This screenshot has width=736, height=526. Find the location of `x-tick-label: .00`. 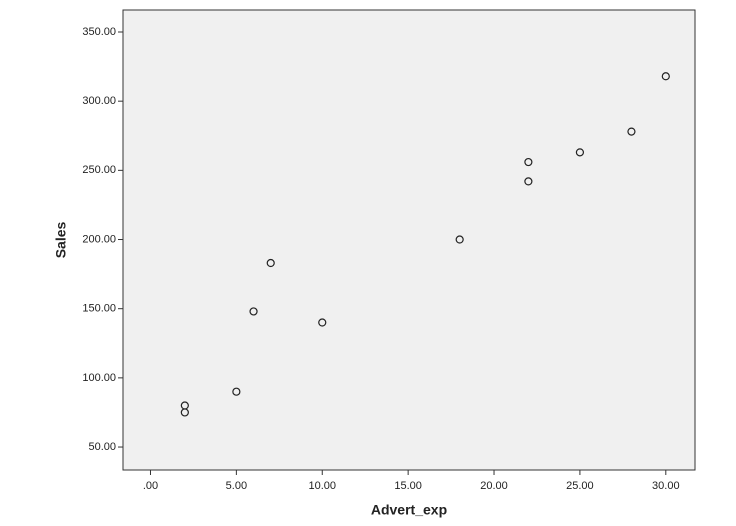

x-tick-label: .00 is located at coordinates (150, 486).